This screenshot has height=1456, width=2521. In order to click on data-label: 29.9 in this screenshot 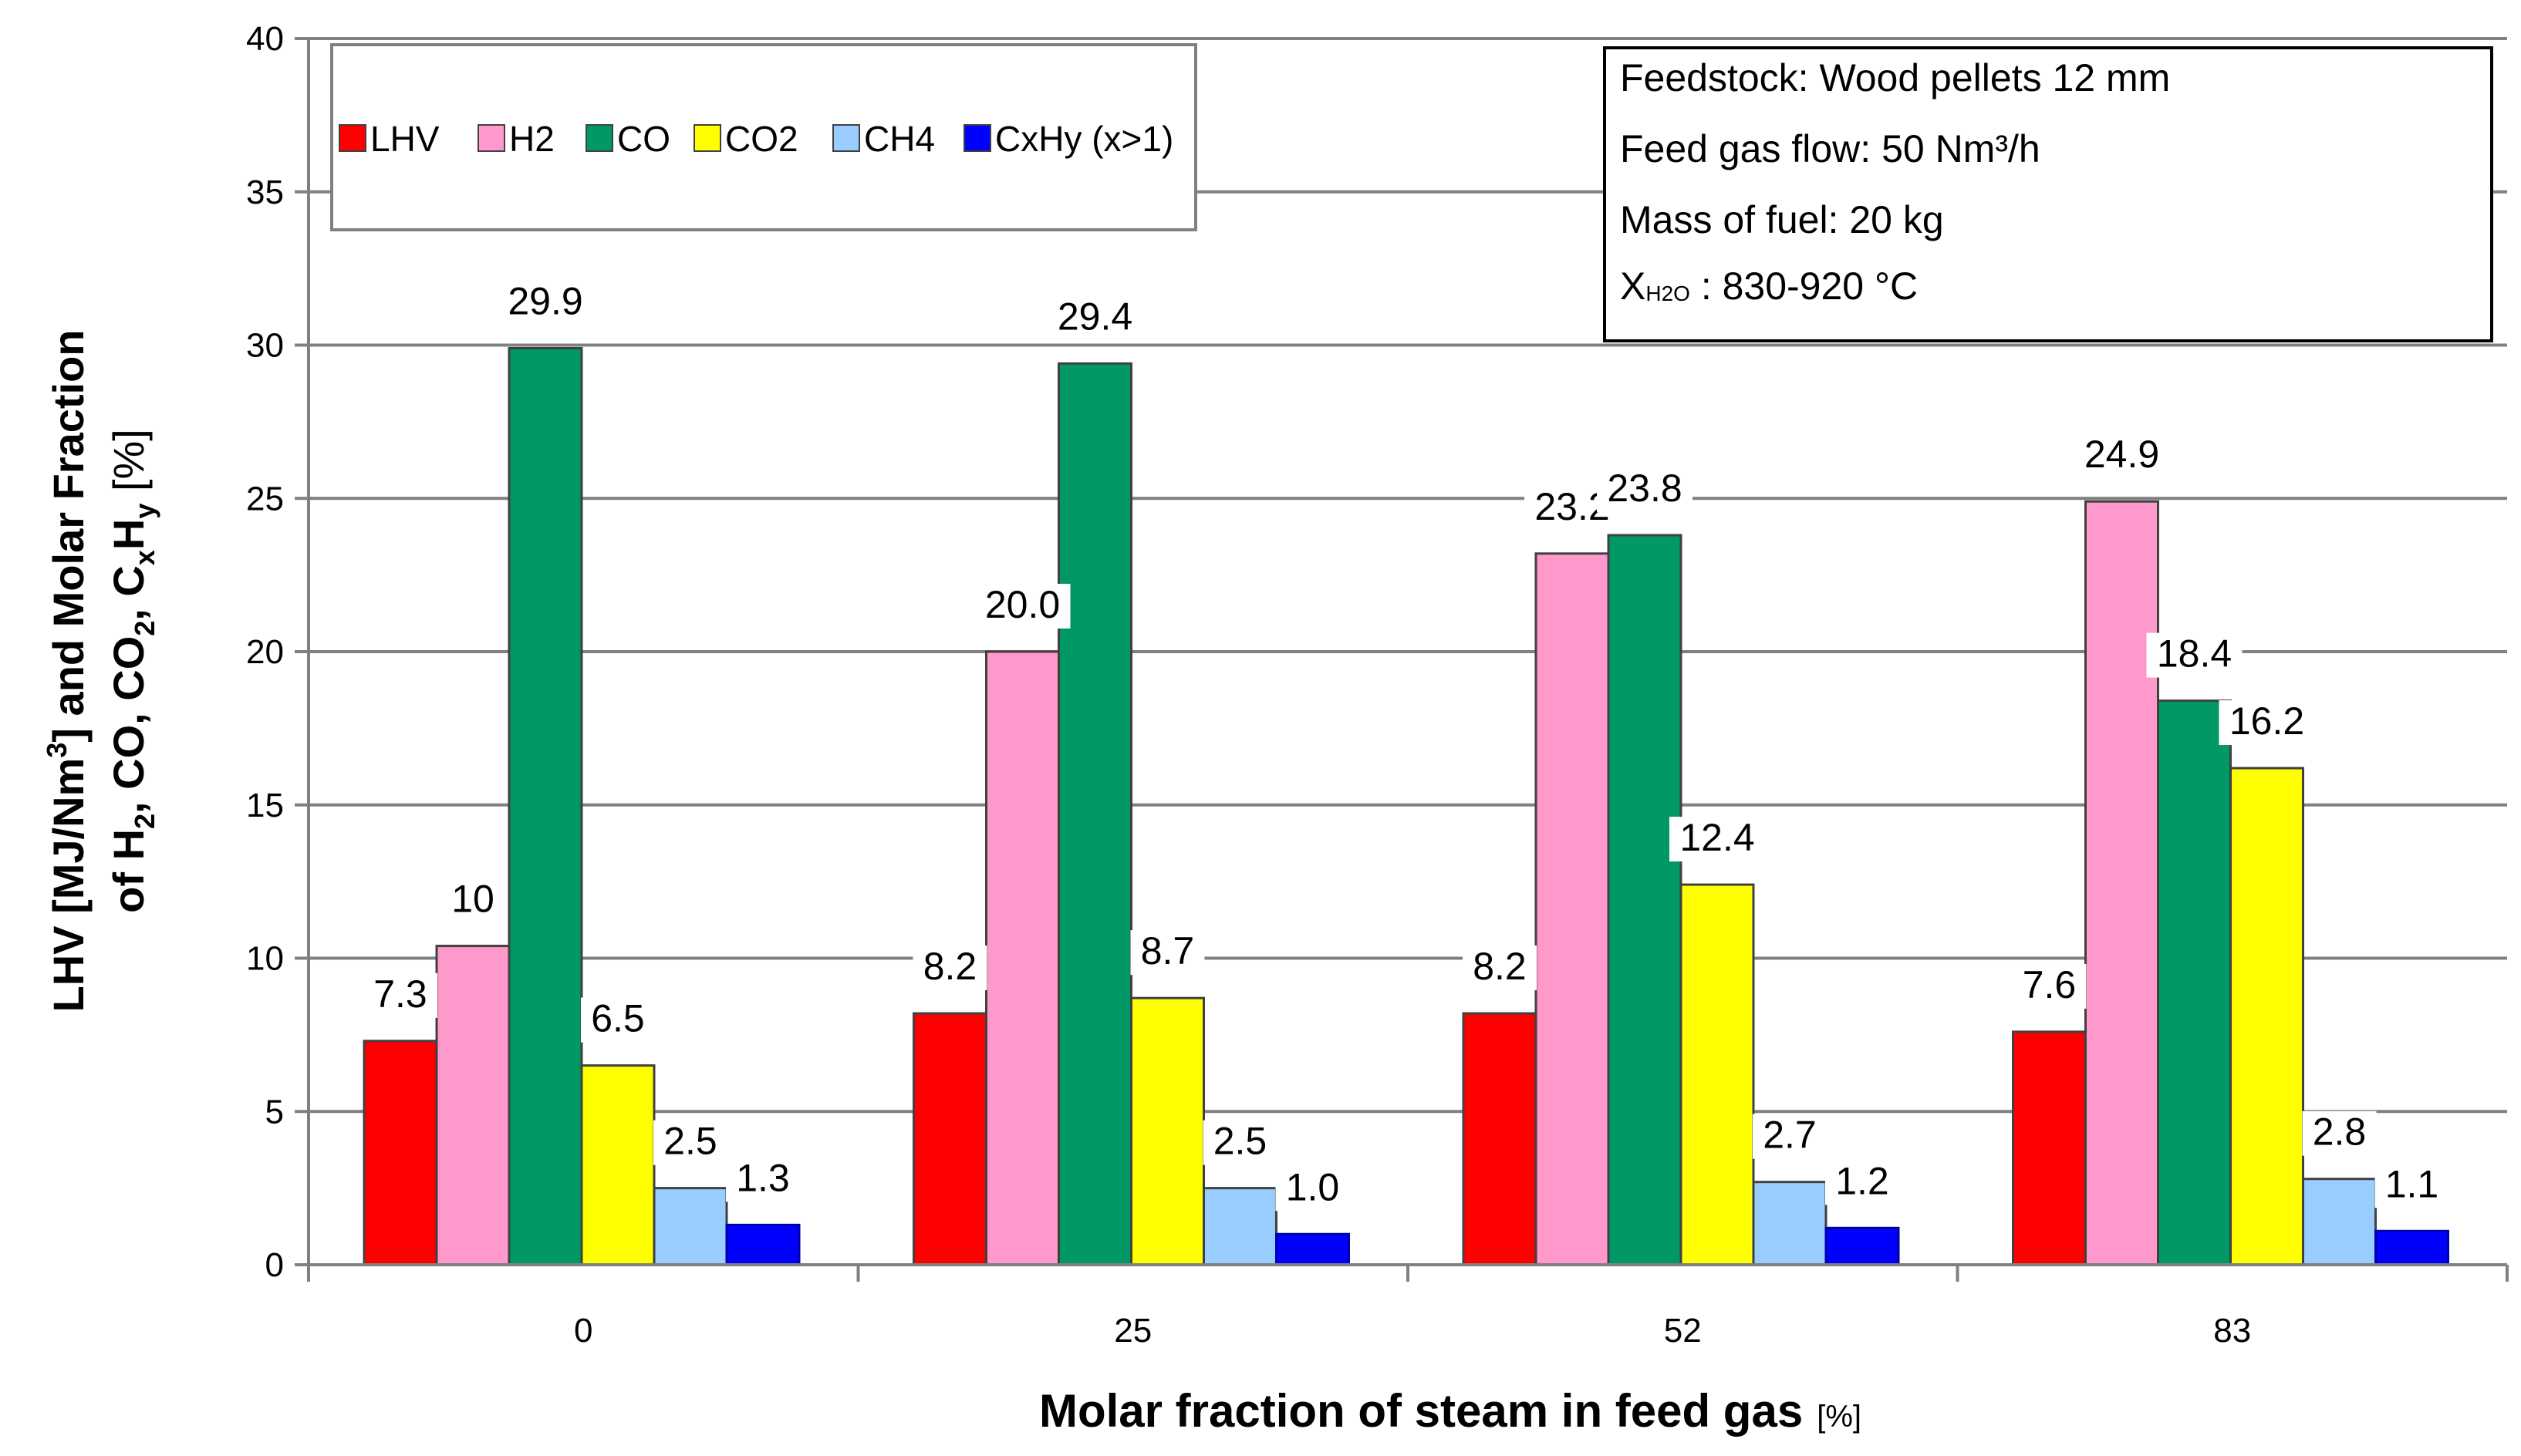, I will do `click(545, 301)`.